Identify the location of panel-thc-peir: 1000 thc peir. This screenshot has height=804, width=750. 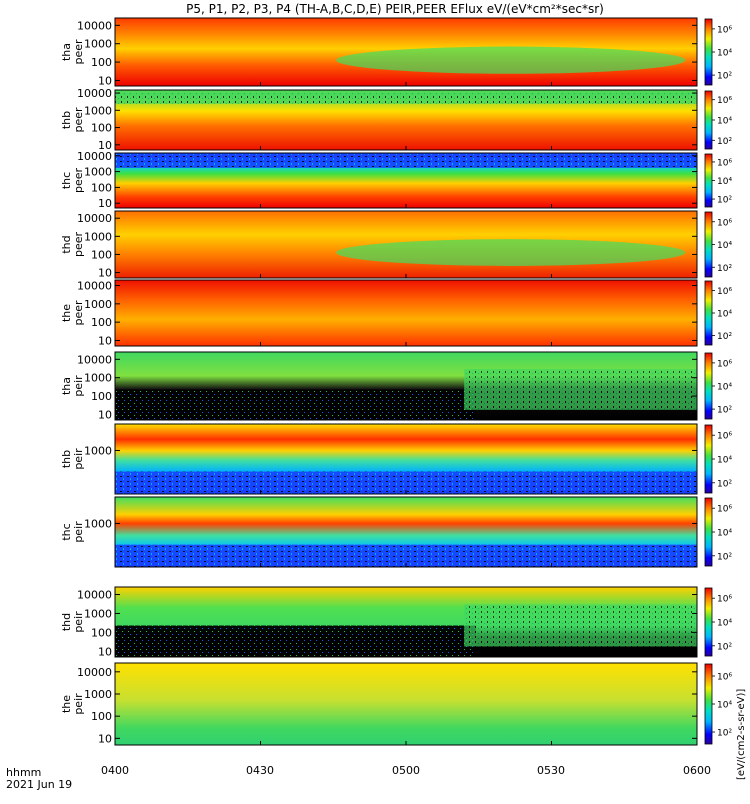
(379, 532).